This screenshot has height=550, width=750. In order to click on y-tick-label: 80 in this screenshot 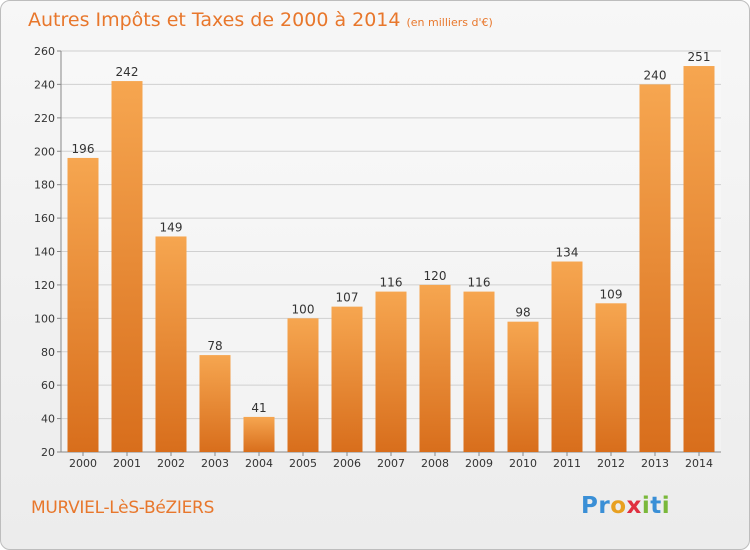, I will do `click(48, 352)`.